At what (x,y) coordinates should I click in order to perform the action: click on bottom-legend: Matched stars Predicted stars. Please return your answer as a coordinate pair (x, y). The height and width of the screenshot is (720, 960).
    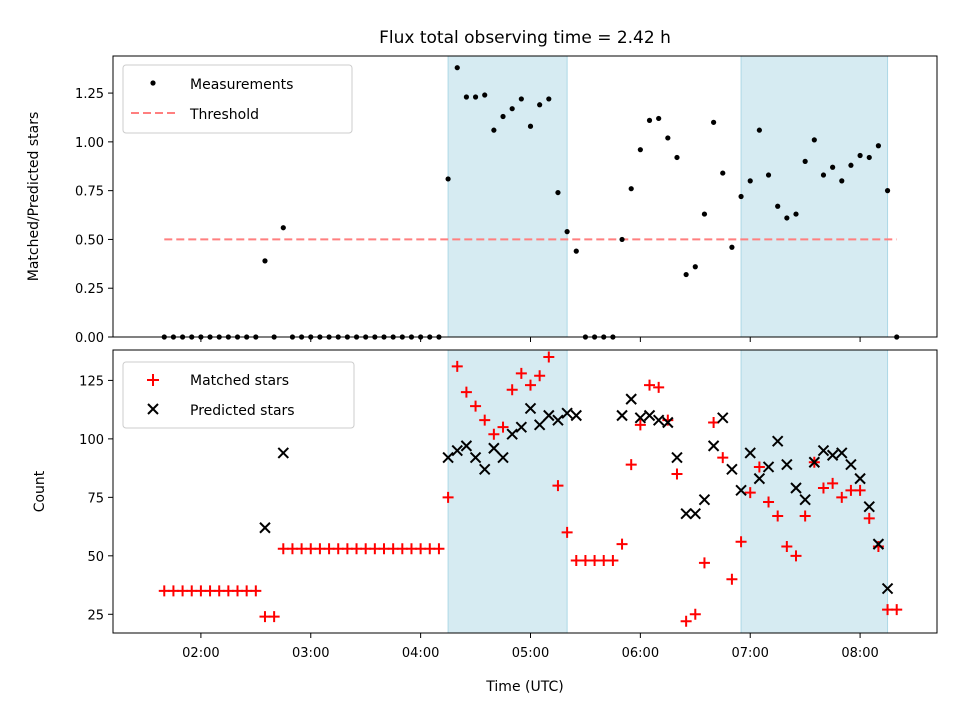
    Looking at the image, I should click on (238, 395).